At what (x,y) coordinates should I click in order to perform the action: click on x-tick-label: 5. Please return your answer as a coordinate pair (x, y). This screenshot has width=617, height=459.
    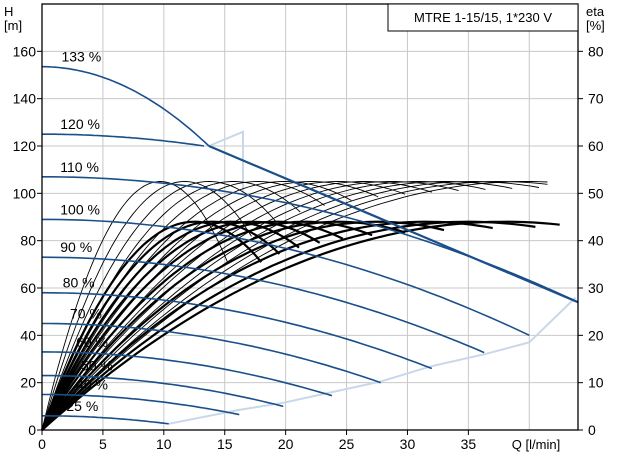
    Looking at the image, I should click on (103, 444).